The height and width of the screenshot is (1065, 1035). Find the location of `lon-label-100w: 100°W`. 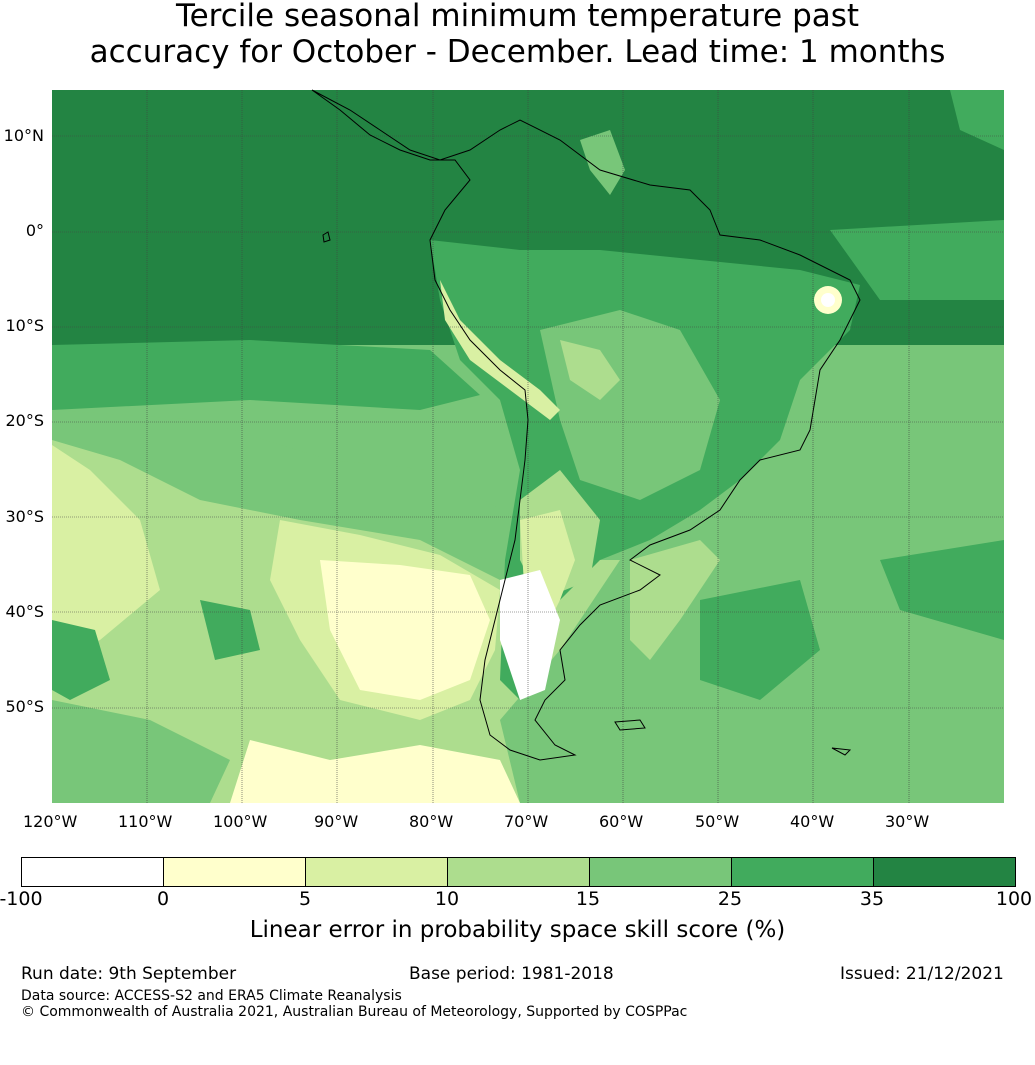

lon-label-100w: 100°W is located at coordinates (240, 821).